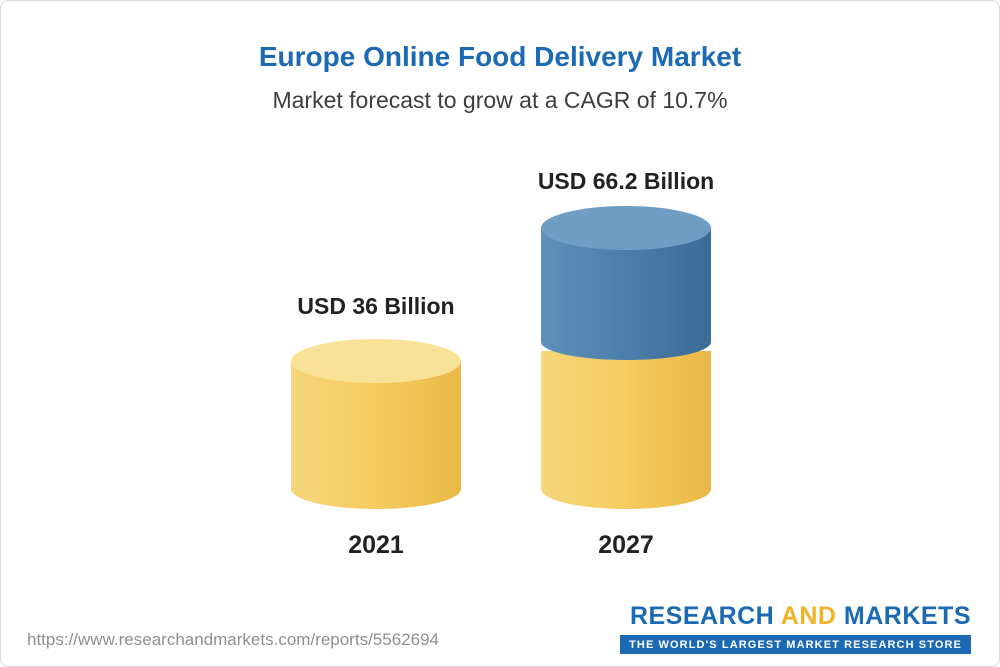  What do you see at coordinates (808, 616) in the screenshot?
I see `logo-word-and: AND` at bounding box center [808, 616].